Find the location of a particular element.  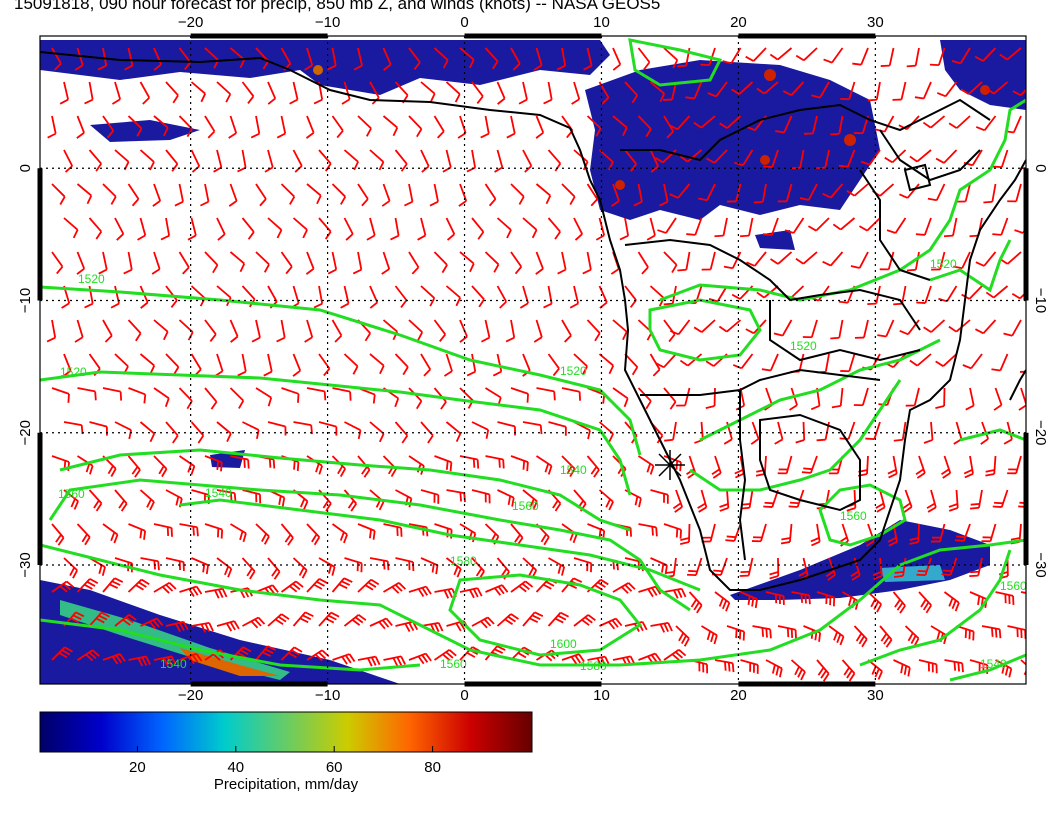

lat-tick-label-right: 0 is located at coordinates (1040, 168).